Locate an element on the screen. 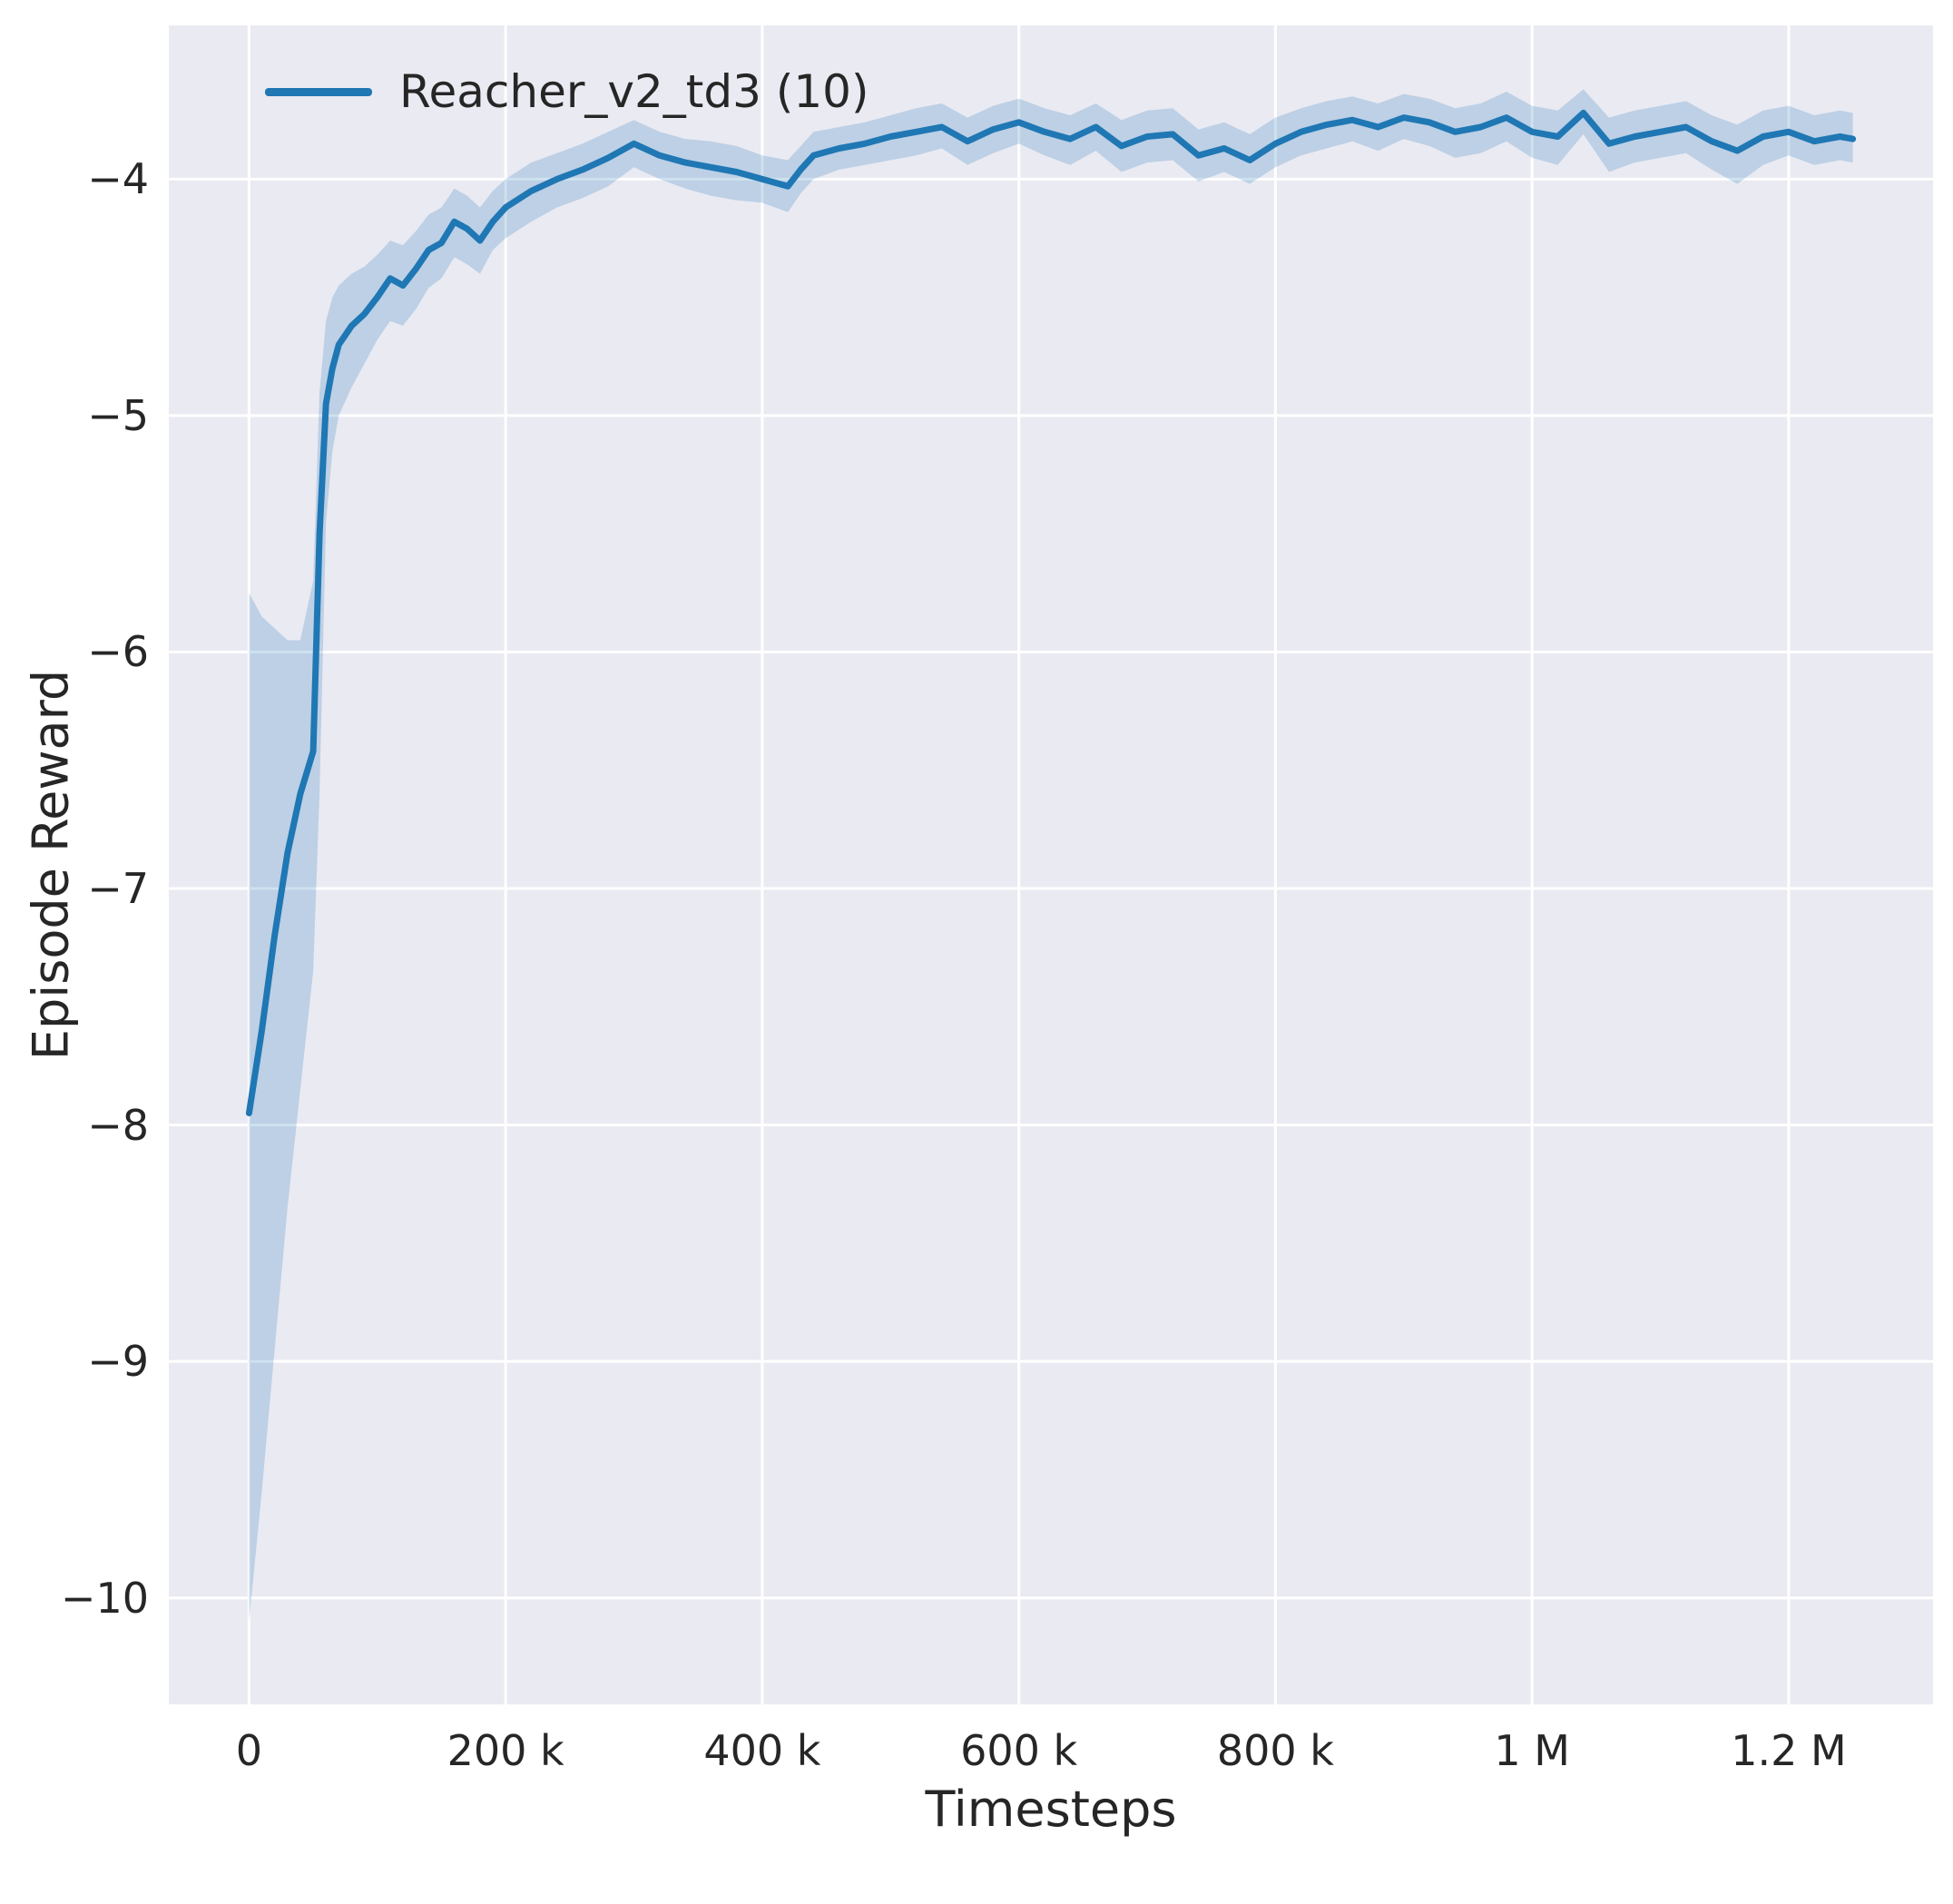 This screenshot has width=1953, height=1904. legend: Reacher_v2_td3 (10) is located at coordinates (567, 91).